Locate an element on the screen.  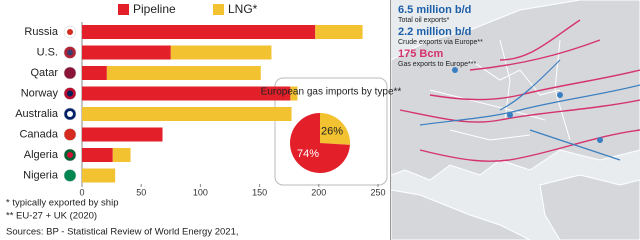
footnote: * typically exported by ship is located at coordinates (62, 203).